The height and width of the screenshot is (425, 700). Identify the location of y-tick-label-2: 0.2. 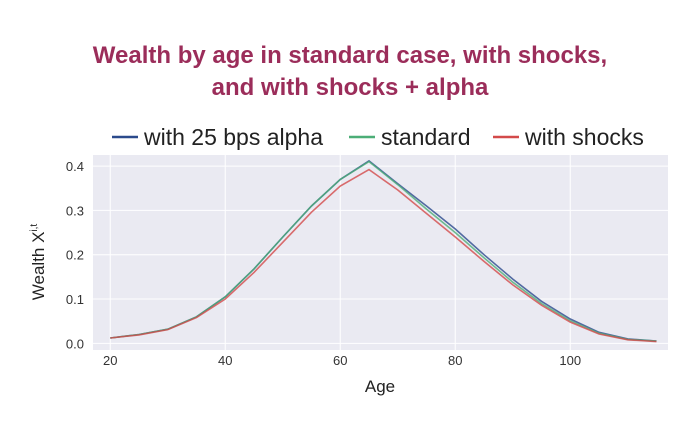
(75, 255).